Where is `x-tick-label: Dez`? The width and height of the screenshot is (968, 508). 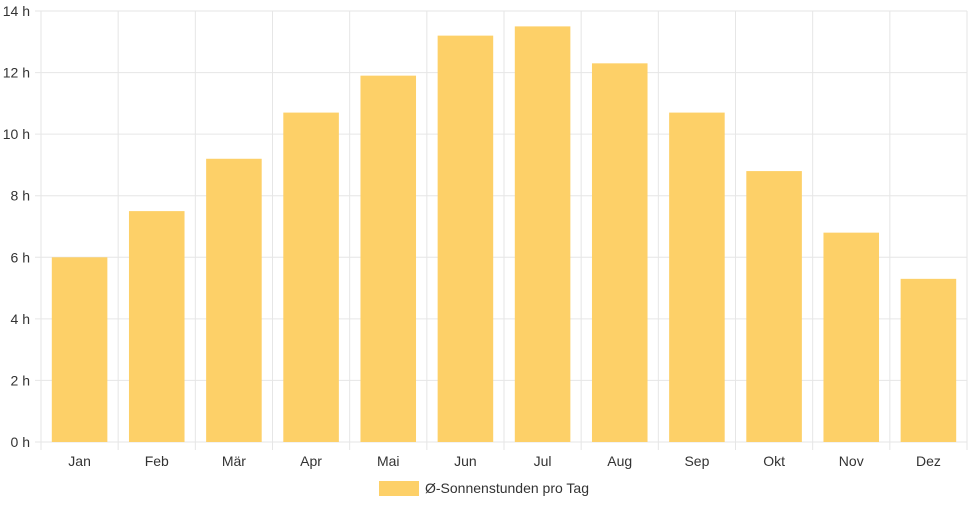
x-tick-label: Dez is located at coordinates (928, 461).